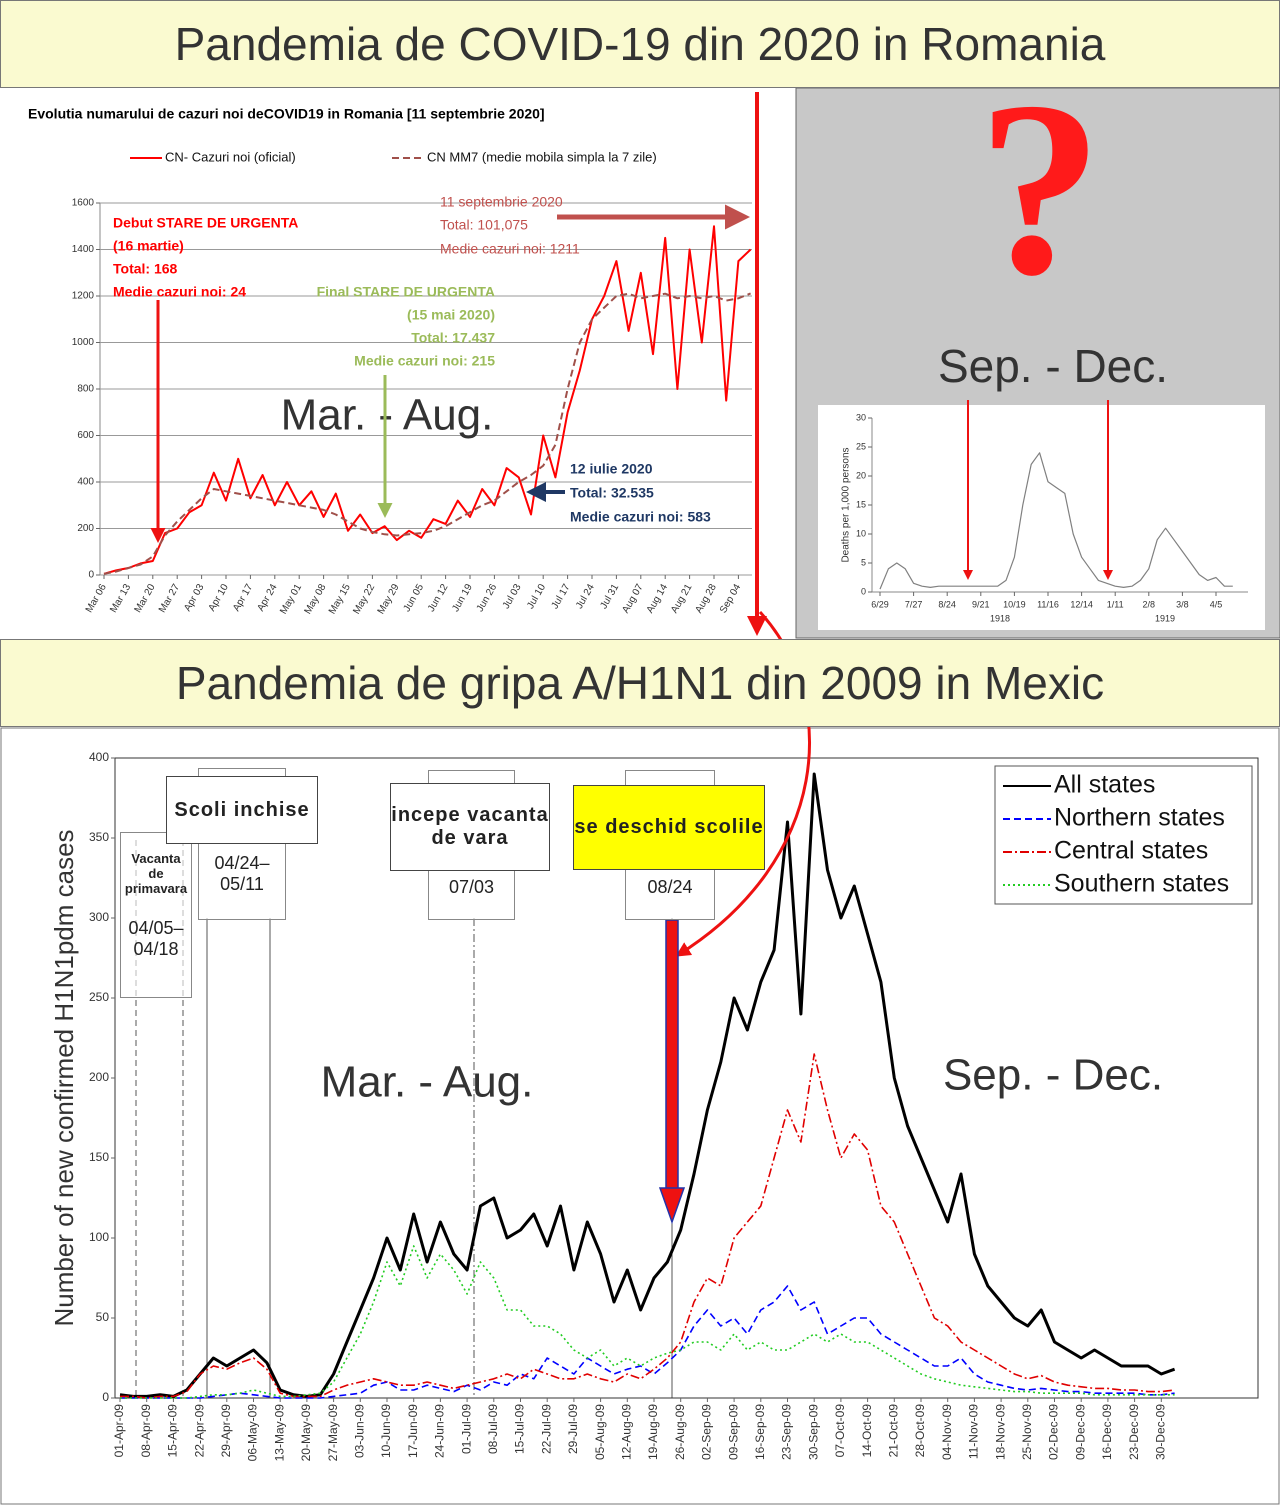  I want to click on y-tick-label: 1200, so click(83, 296).